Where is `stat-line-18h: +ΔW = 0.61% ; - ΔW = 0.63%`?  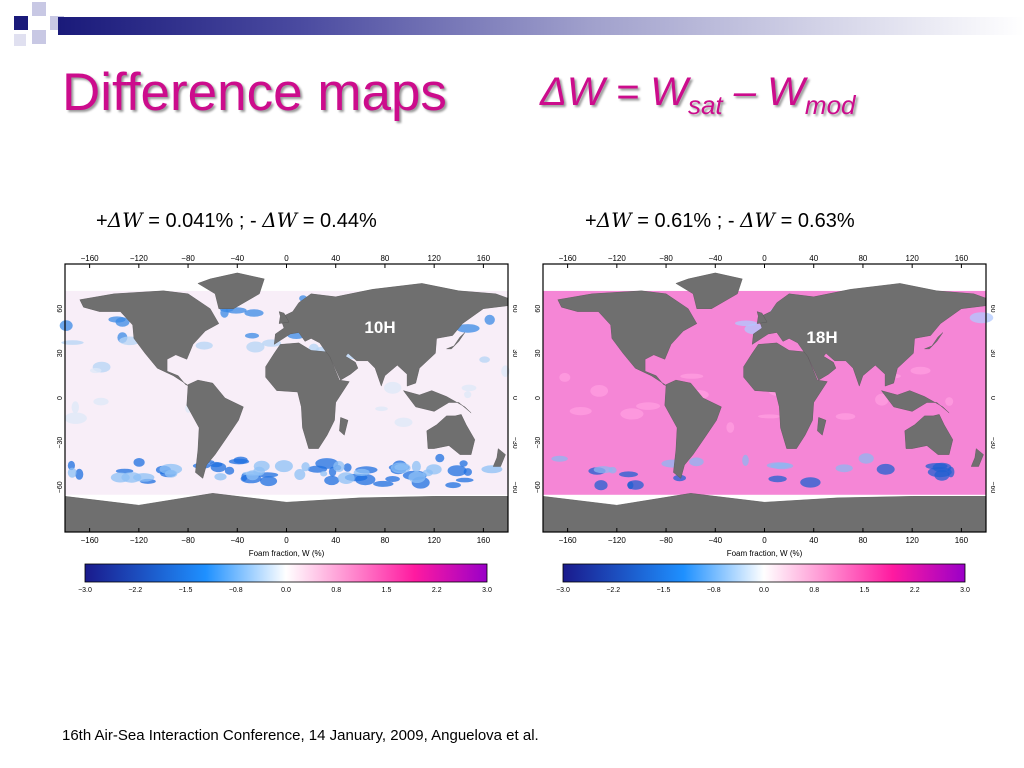 stat-line-18h: +ΔW = 0.61% ; - ΔW = 0.63% is located at coordinates (720, 220).